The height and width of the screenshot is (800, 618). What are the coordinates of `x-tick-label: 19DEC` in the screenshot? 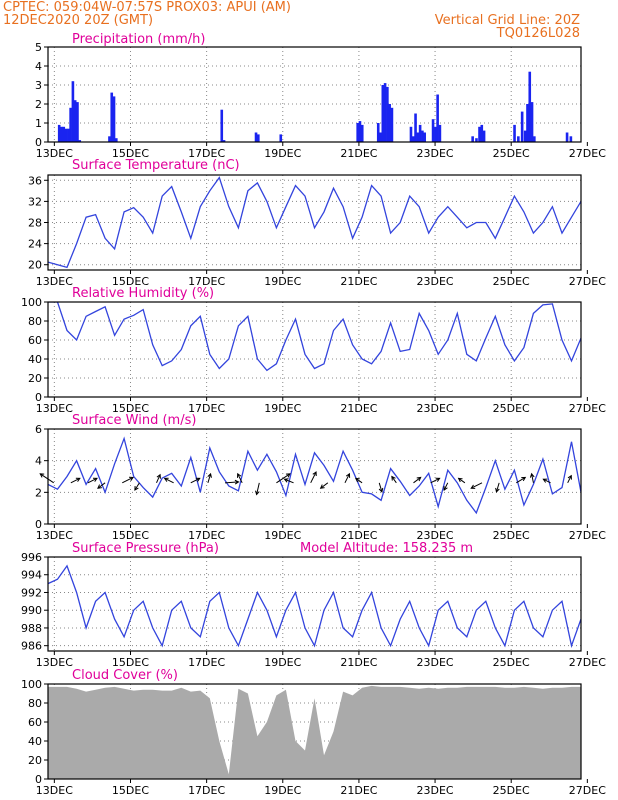 It's located at (282, 281).